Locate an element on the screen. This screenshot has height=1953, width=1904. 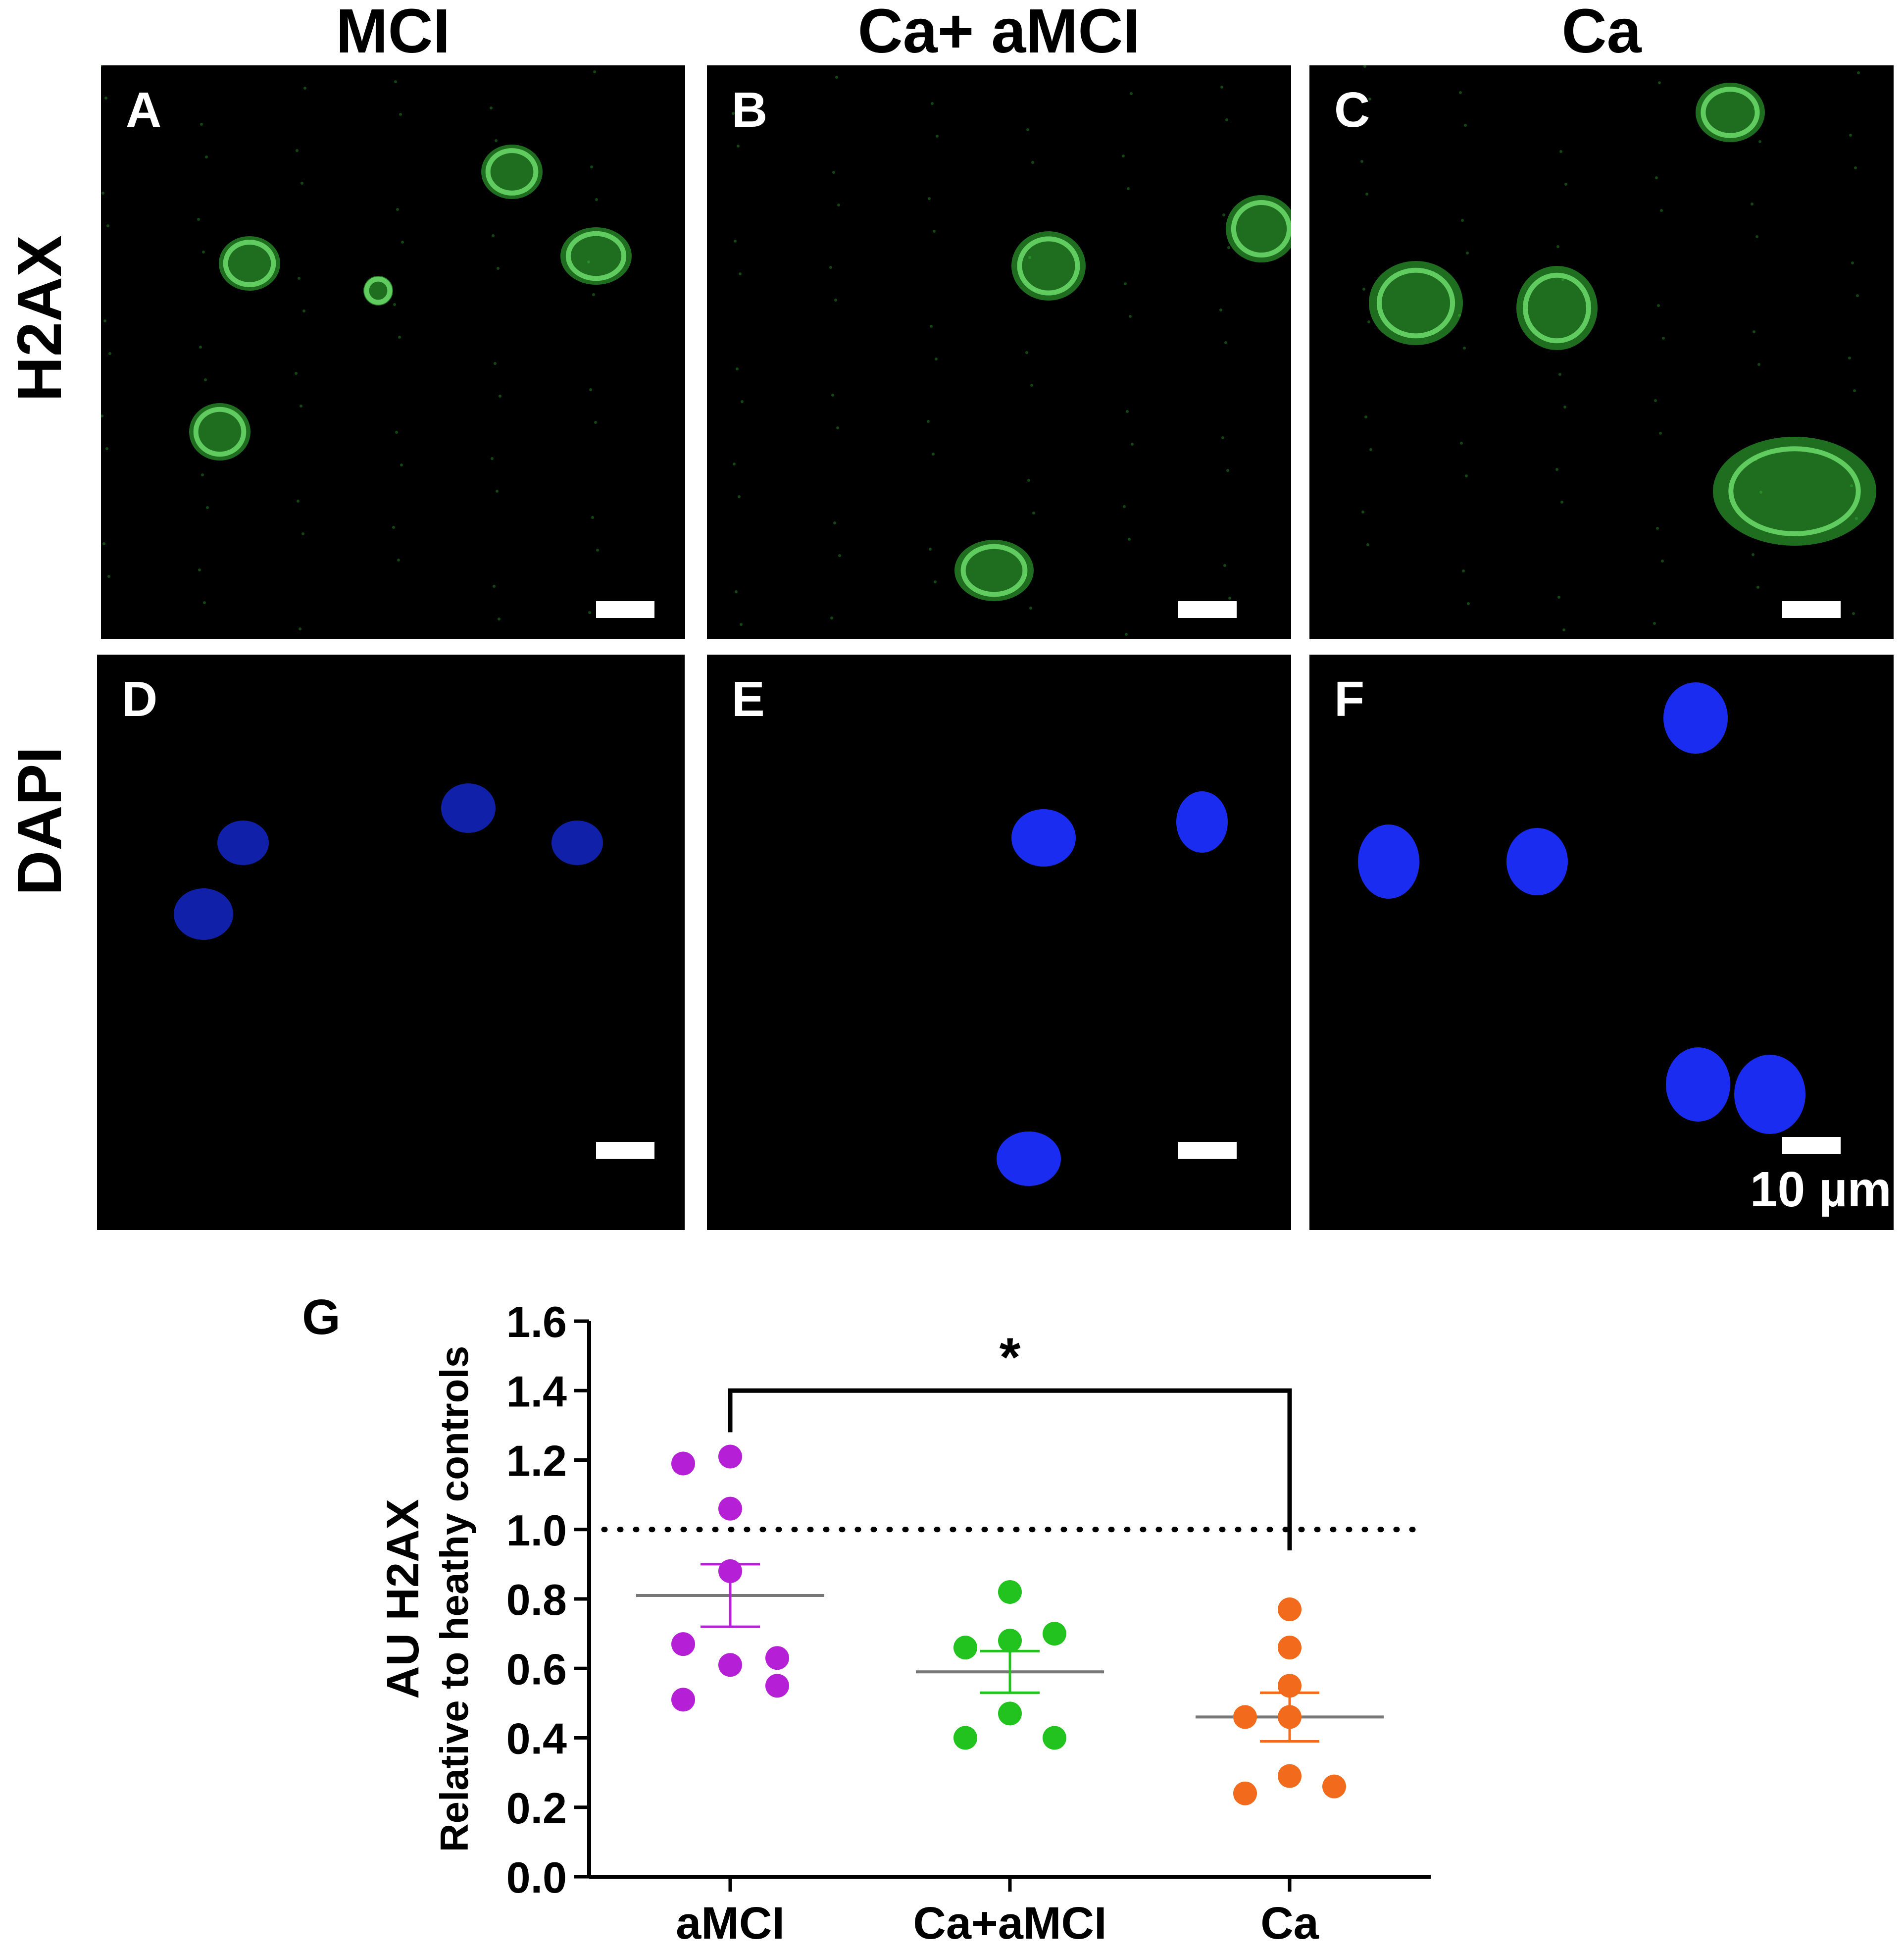
panel-letter-e: E is located at coordinates (748, 699).